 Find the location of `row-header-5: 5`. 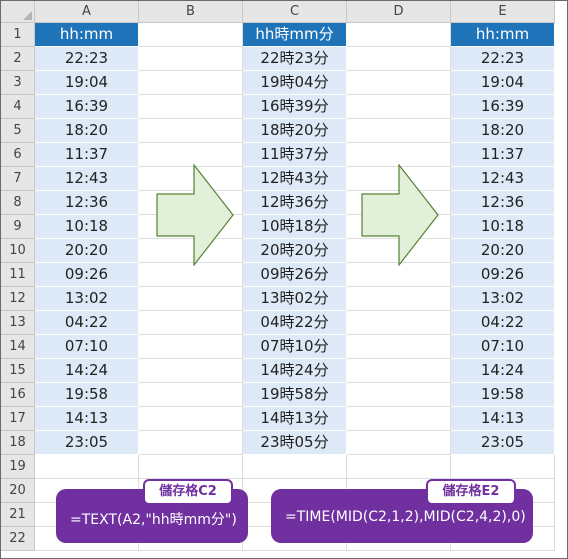

row-header-5: 5 is located at coordinates (18, 131).